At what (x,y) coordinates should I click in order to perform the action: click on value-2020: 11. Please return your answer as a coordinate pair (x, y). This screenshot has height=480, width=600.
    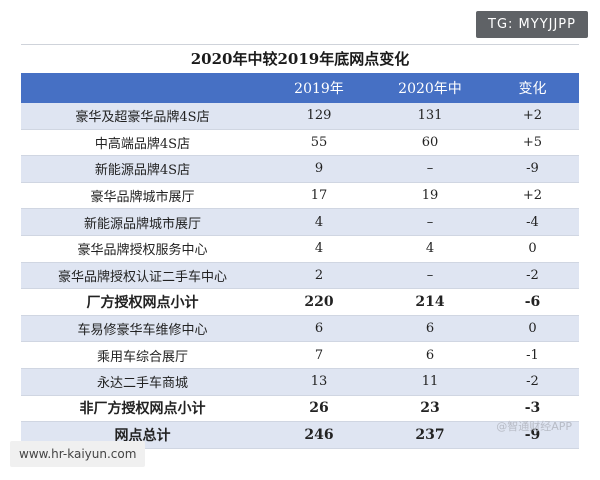
    Looking at the image, I should click on (430, 382).